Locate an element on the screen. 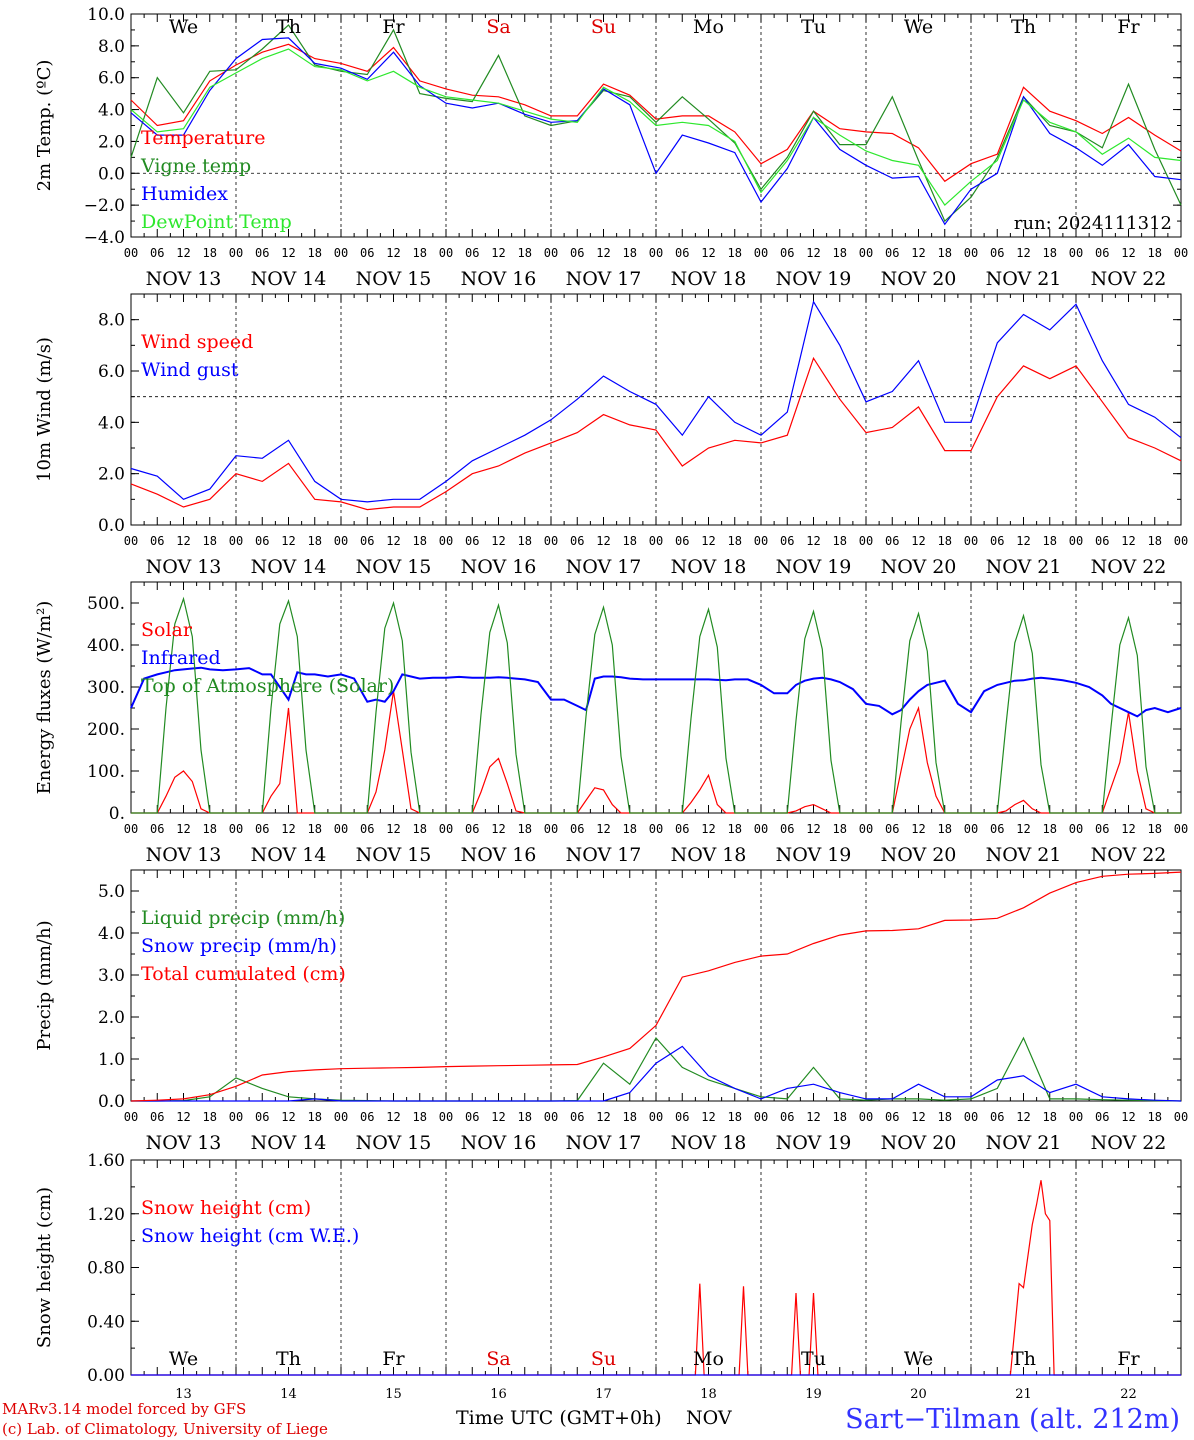 The width and height of the screenshot is (1194, 1440). y-axis-label: Energy fluxes (W/m²) is located at coordinates (44, 698).